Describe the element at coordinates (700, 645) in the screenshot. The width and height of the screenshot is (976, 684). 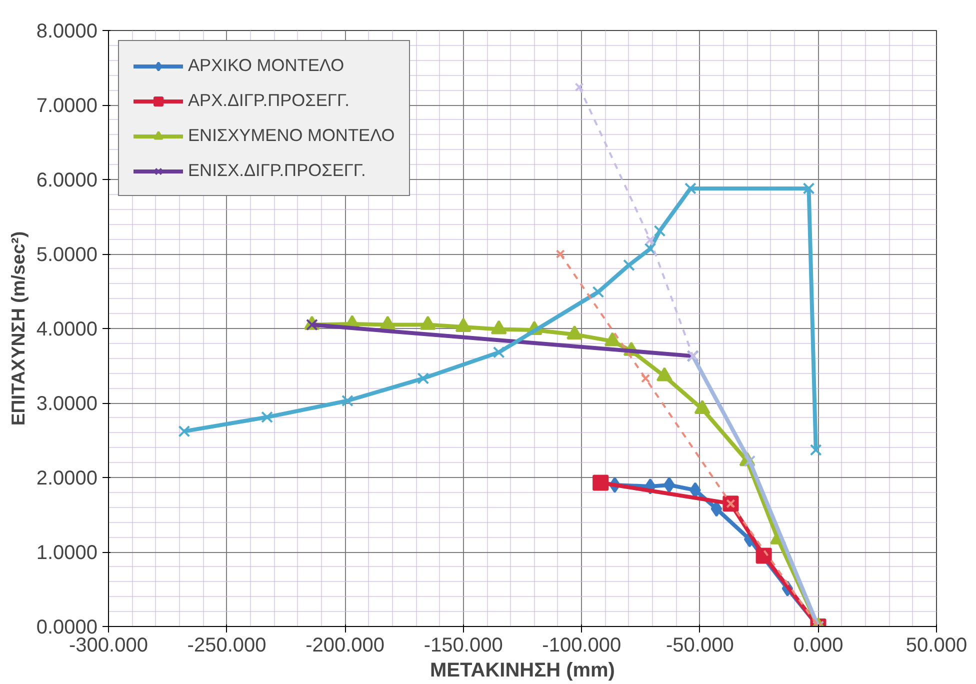
I see `x-tick-label: -50.000` at that location.